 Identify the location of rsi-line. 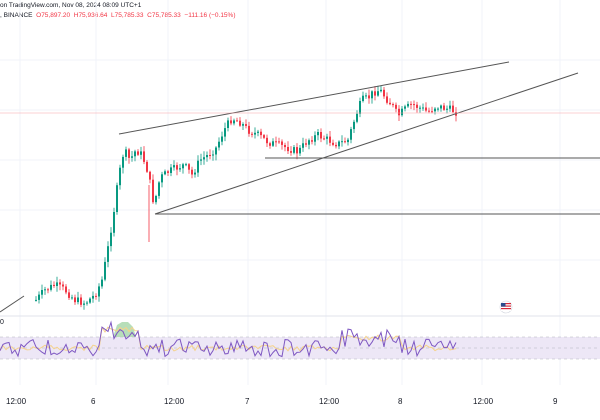
(228, 339).